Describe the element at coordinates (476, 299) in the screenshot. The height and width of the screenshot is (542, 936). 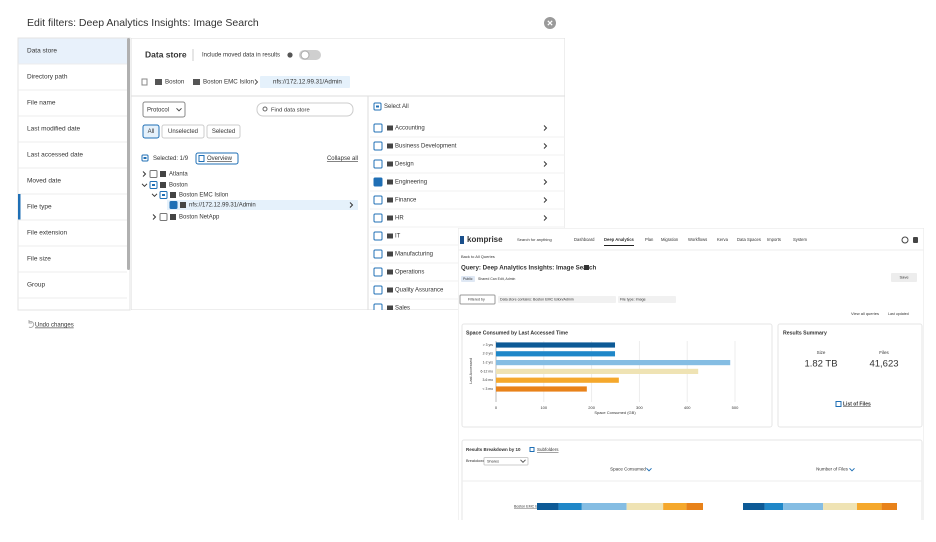
I see `filter-label: Filtered by` at that location.